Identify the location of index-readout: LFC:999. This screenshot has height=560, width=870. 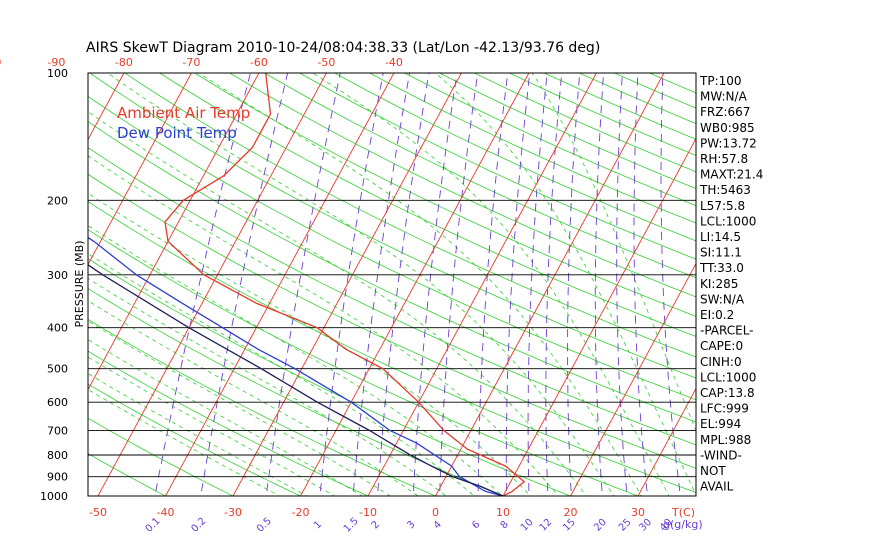
(724, 409).